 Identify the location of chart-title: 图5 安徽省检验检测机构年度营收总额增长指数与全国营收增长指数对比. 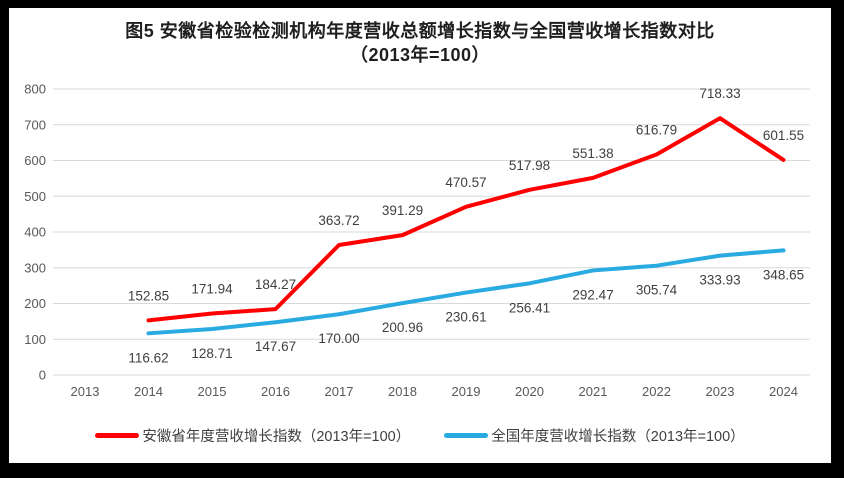
(420, 31).